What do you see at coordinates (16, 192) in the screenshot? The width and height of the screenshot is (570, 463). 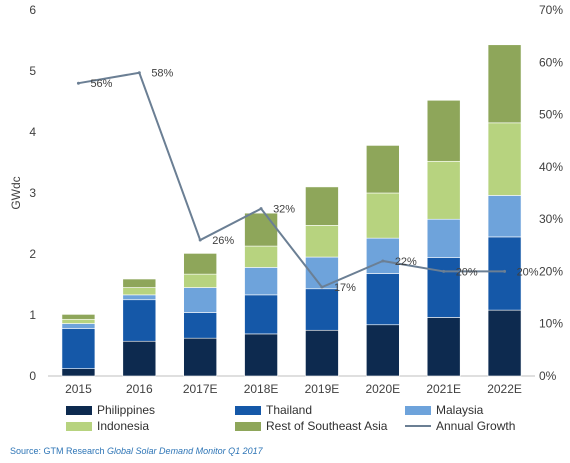 I see `y-axis-label: GWdc` at bounding box center [16, 192].